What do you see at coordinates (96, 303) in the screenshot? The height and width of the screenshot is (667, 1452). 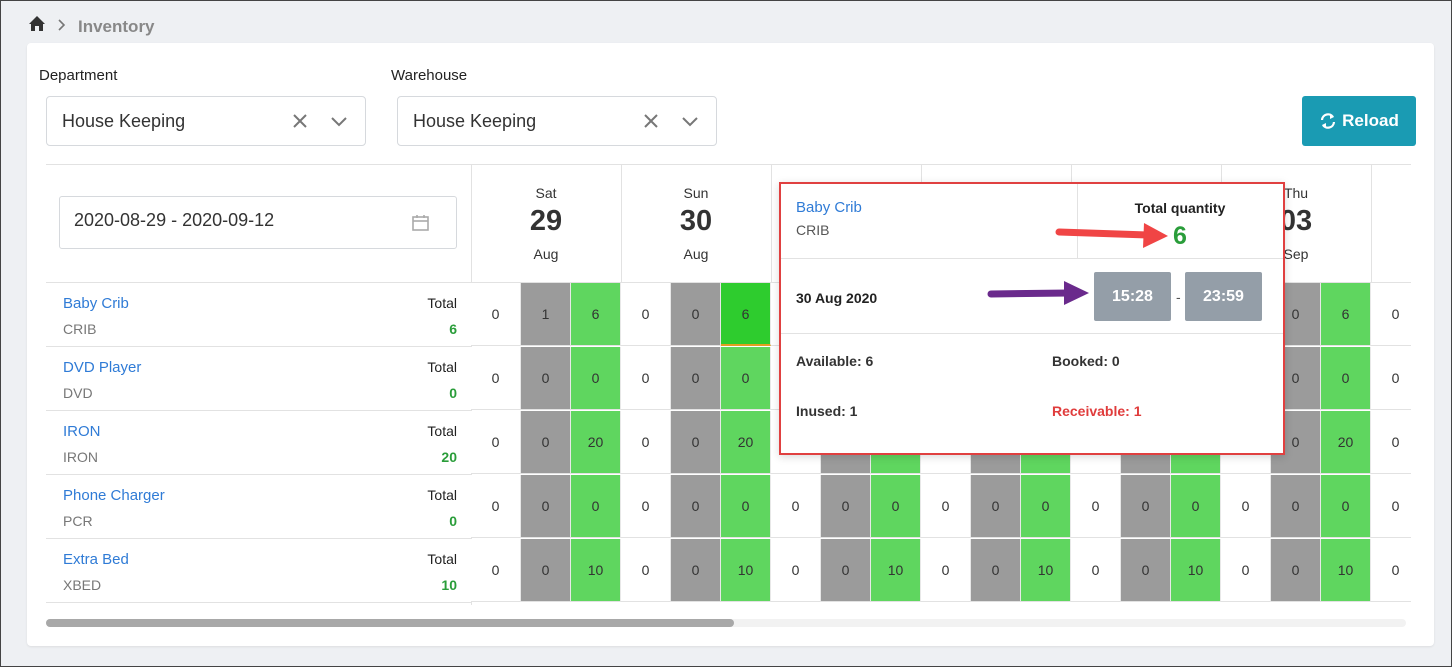 I see `item-name: Baby Crib` at bounding box center [96, 303].